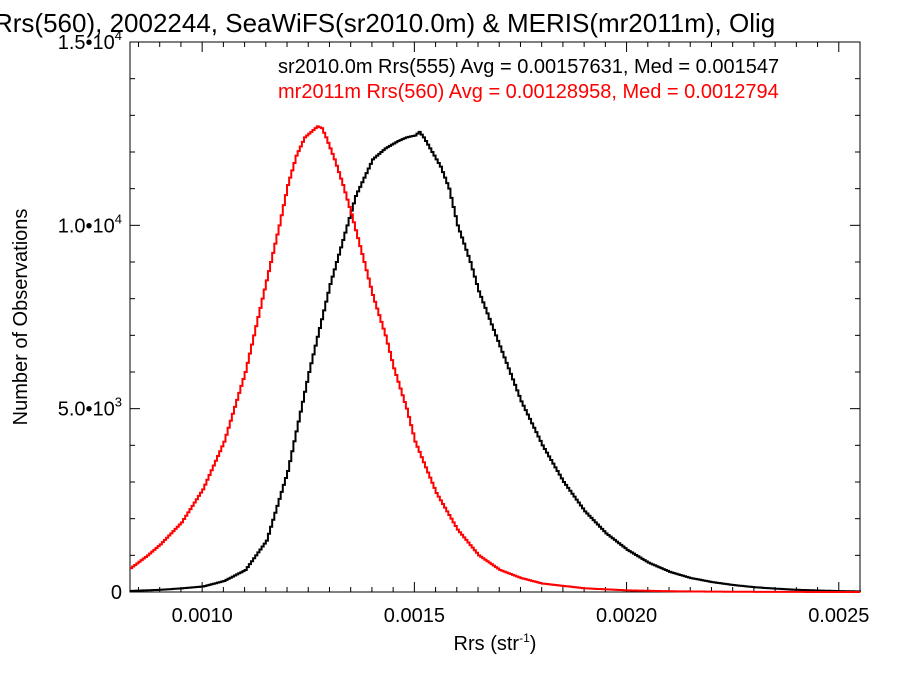  I want to click on x-tick-label: 0.0010, so click(202, 616).